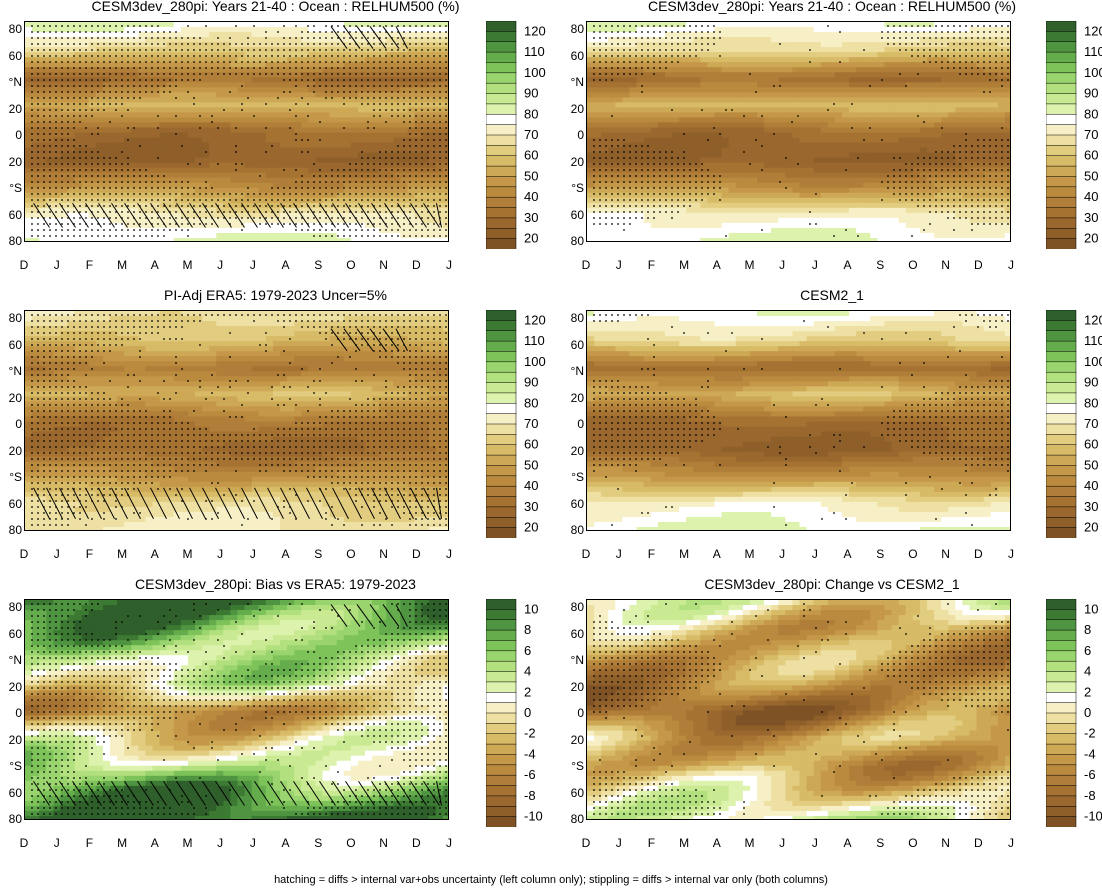  I want to click on y-tick-label: 80, so click(11, 29).